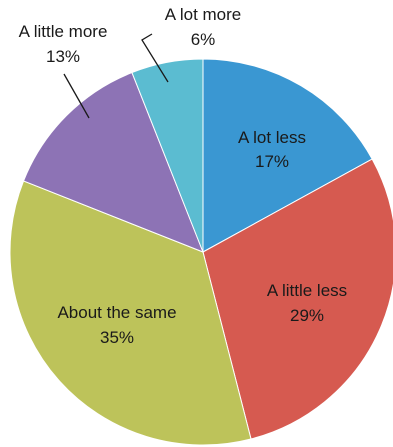 This screenshot has height=447, width=393. I want to click on slice-label-about-the-same: About the same, so click(116, 312).